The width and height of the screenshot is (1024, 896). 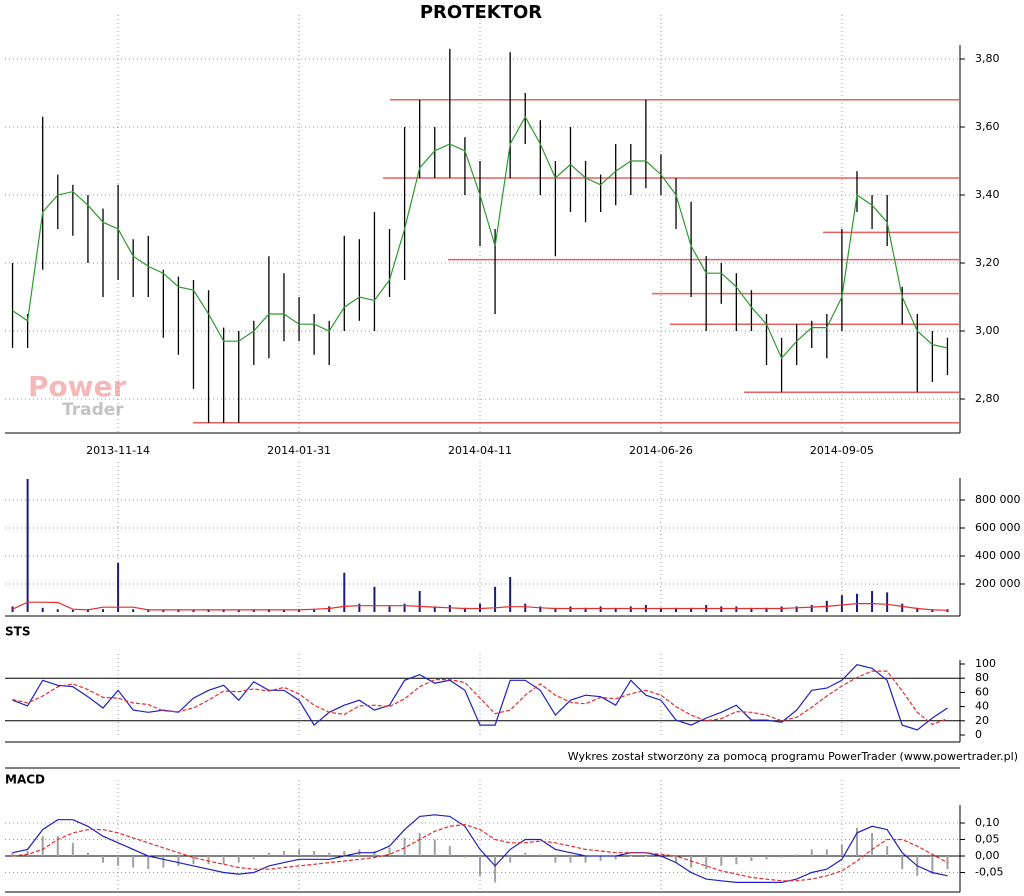 What do you see at coordinates (989, 872) in the screenshot?
I see `y-tick-label: -0,05` at bounding box center [989, 872].